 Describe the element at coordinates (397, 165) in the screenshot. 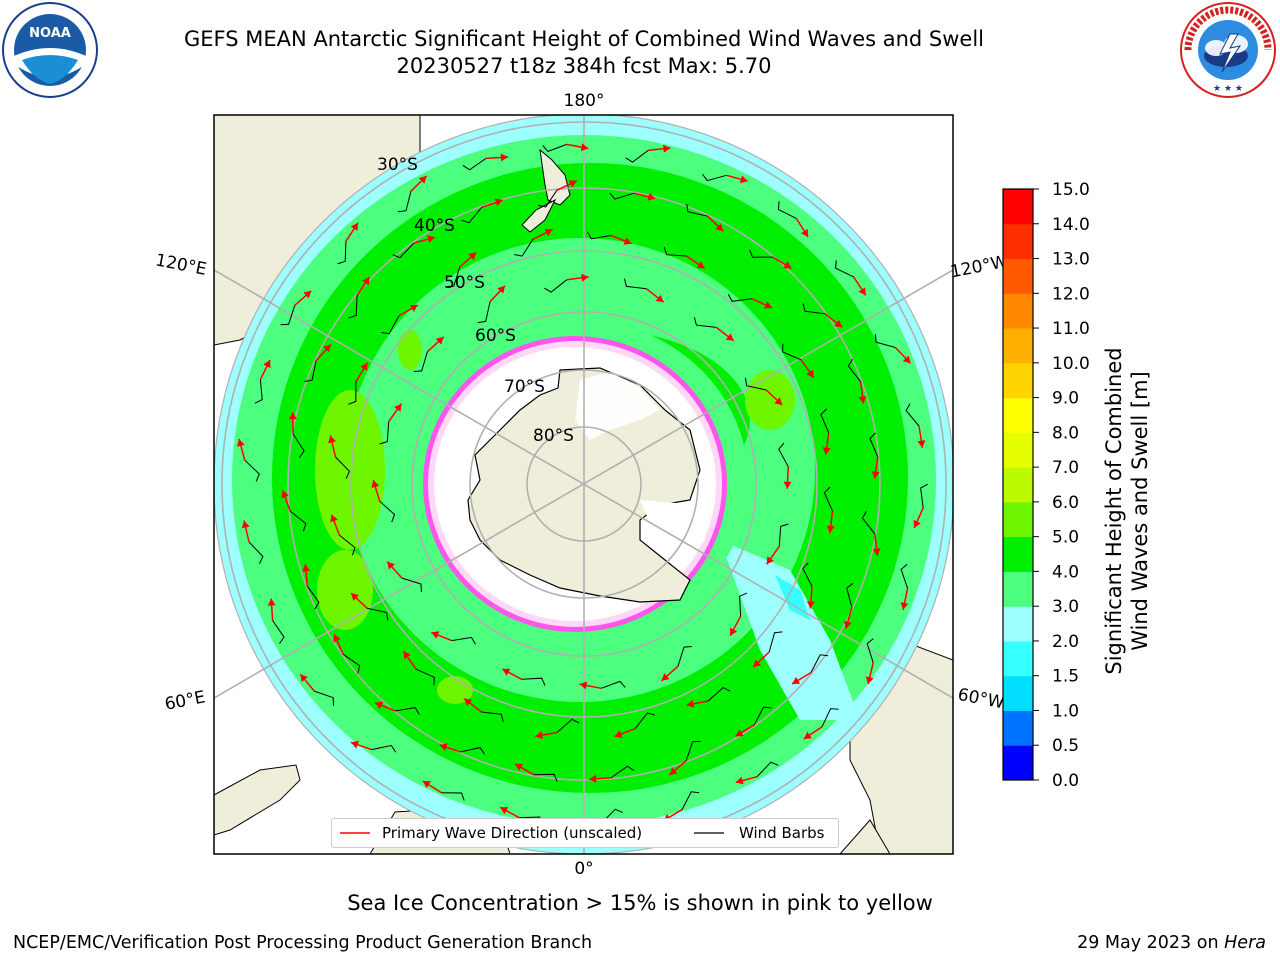

I see `lat-label-30: 30°S` at that location.